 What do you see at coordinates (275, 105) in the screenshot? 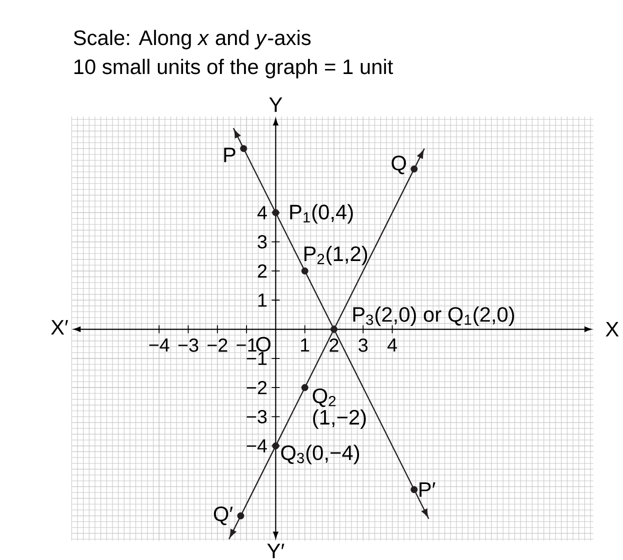
I see `y-axis-title: Y` at bounding box center [275, 105].